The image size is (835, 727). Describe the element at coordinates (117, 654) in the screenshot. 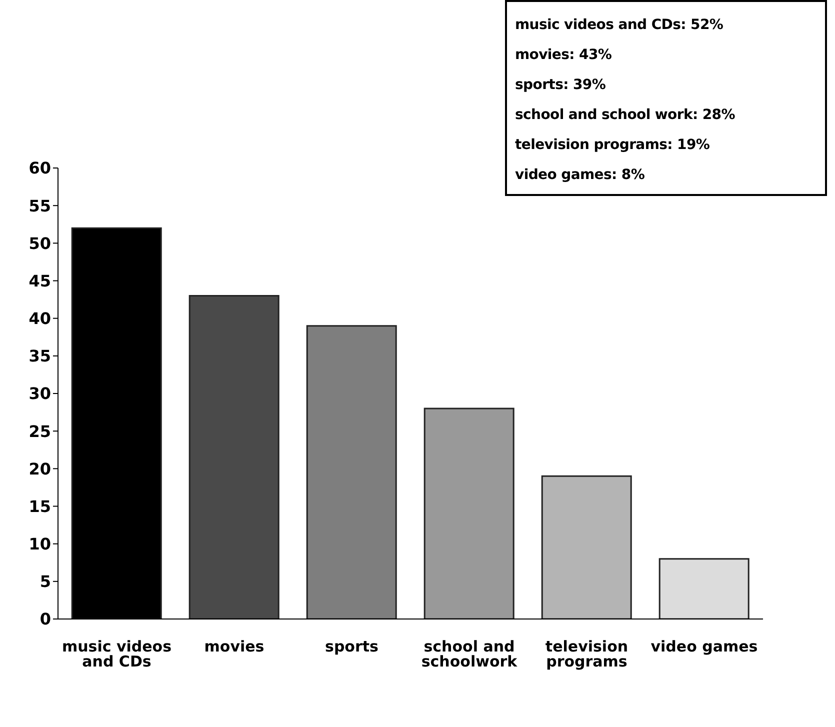

I see `x-tick-label: music videos and CDs` at that location.